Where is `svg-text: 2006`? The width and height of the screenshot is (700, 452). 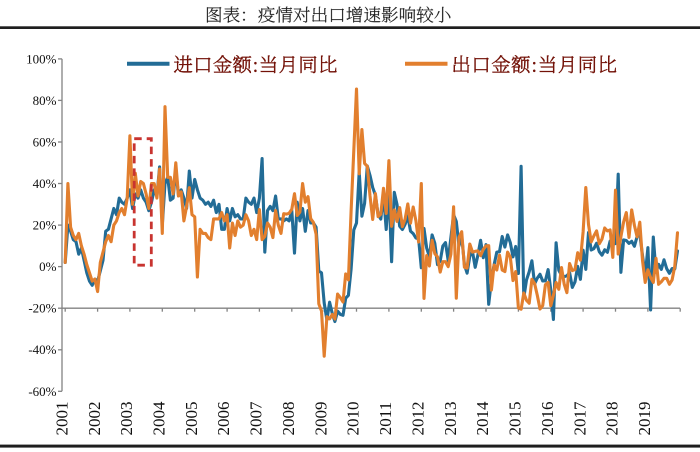 svg-text: 2006 is located at coordinates (223, 419).